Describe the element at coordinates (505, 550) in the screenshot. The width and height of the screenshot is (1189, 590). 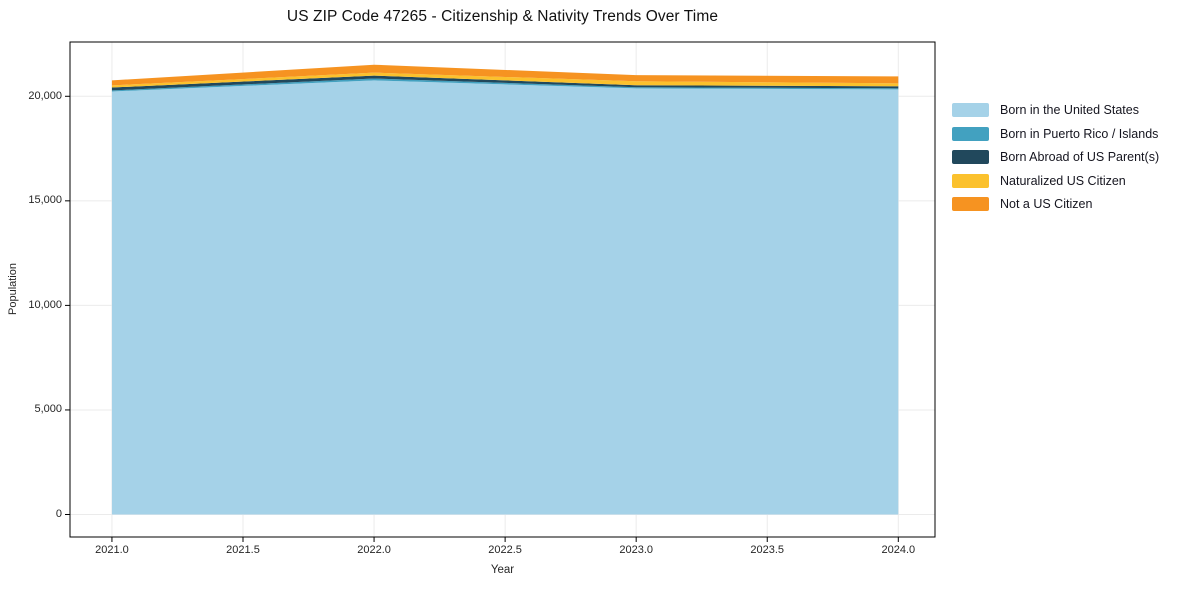
I see `x-tick-label: 2022.5` at that location.